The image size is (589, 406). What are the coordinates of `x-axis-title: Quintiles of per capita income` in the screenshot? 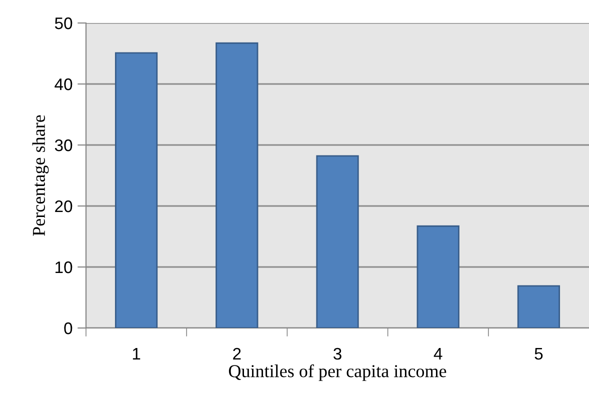 It's located at (337, 372).